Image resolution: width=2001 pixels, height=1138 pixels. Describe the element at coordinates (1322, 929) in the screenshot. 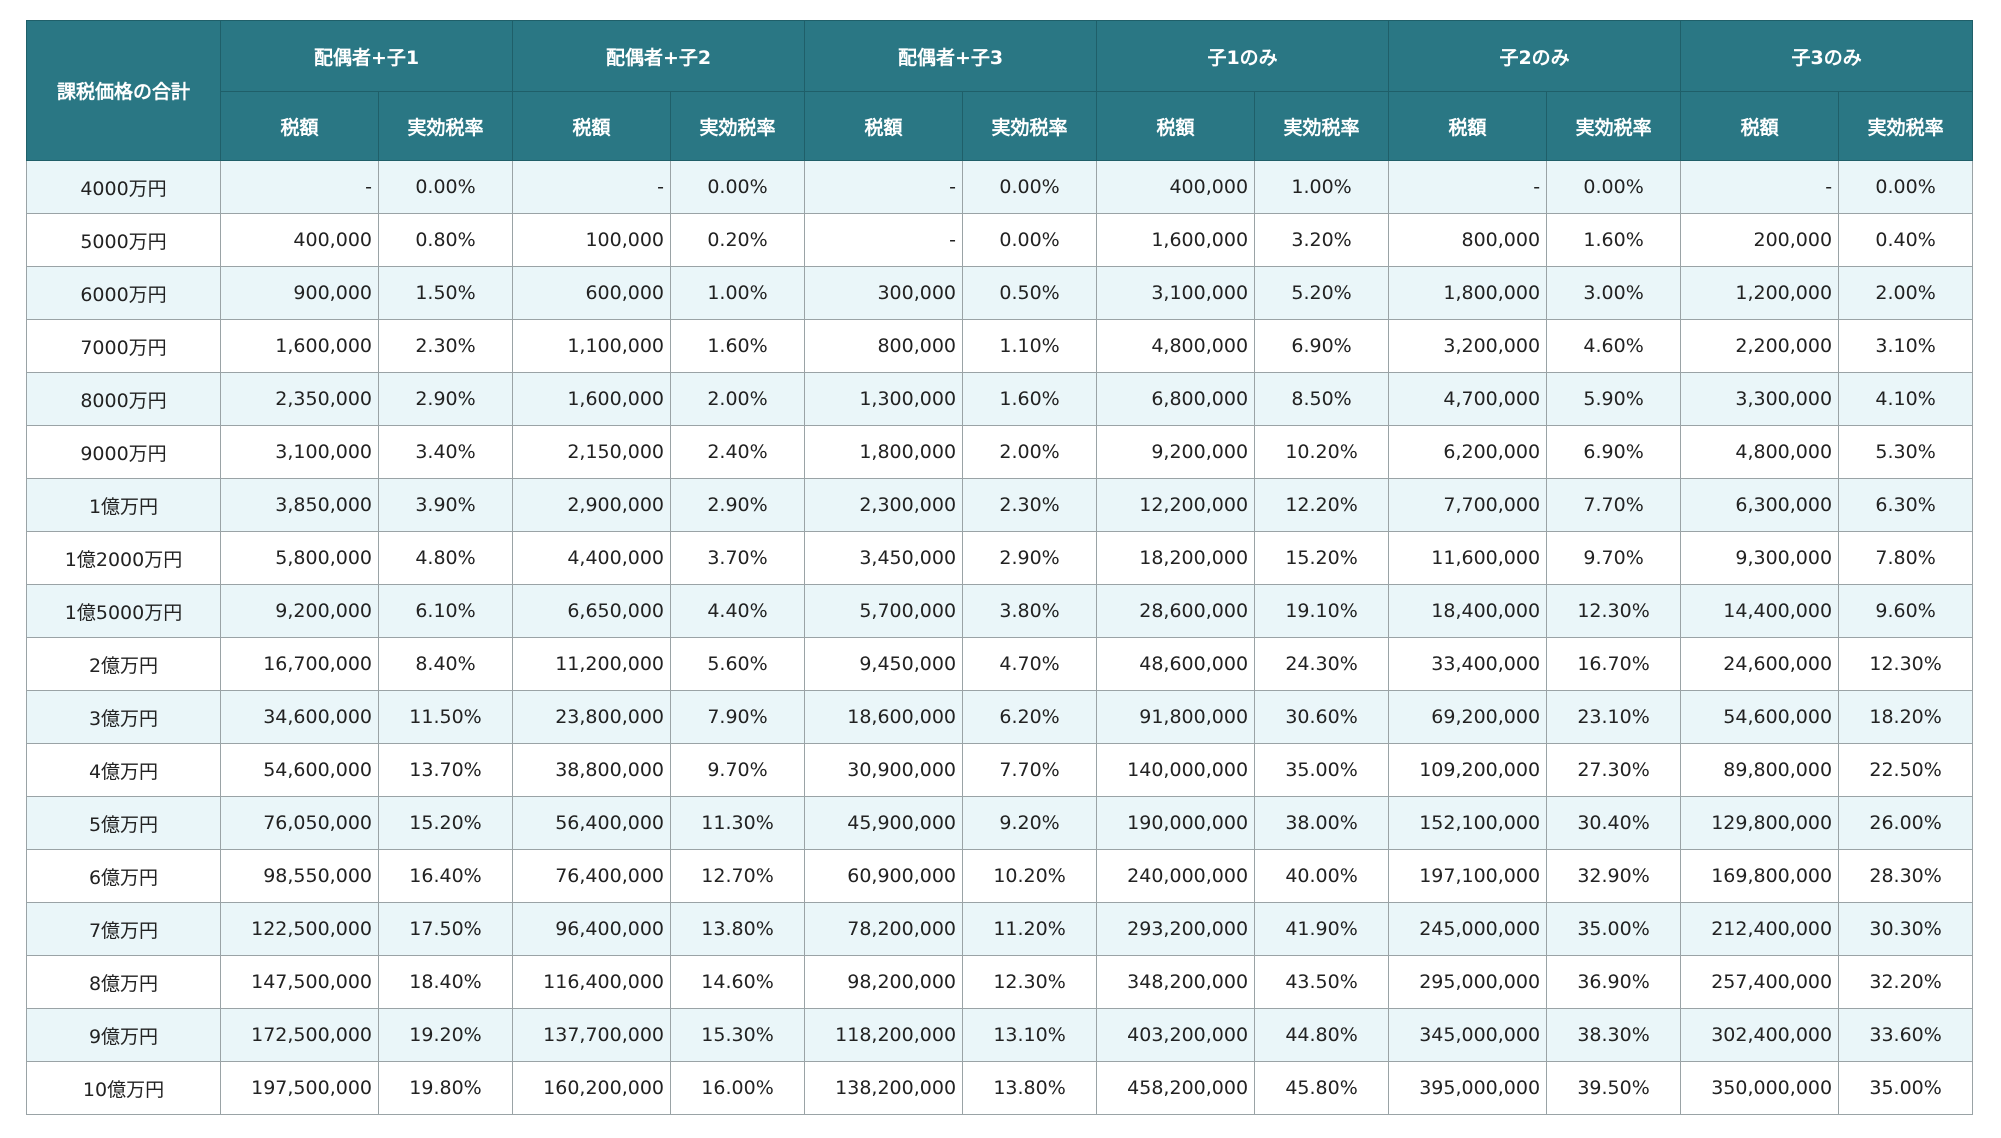

I see `effective-rate: 41.90%` at that location.